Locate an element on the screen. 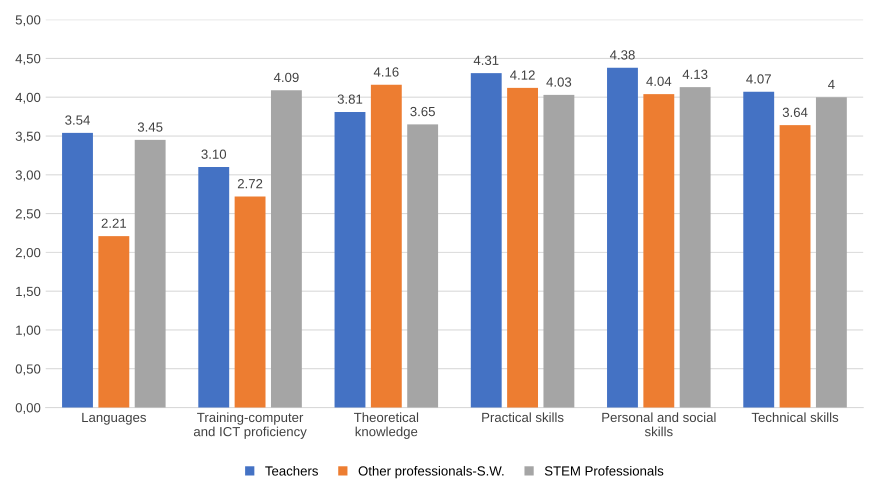 The height and width of the screenshot is (491, 879). data-label: 4.13 is located at coordinates (695, 74).